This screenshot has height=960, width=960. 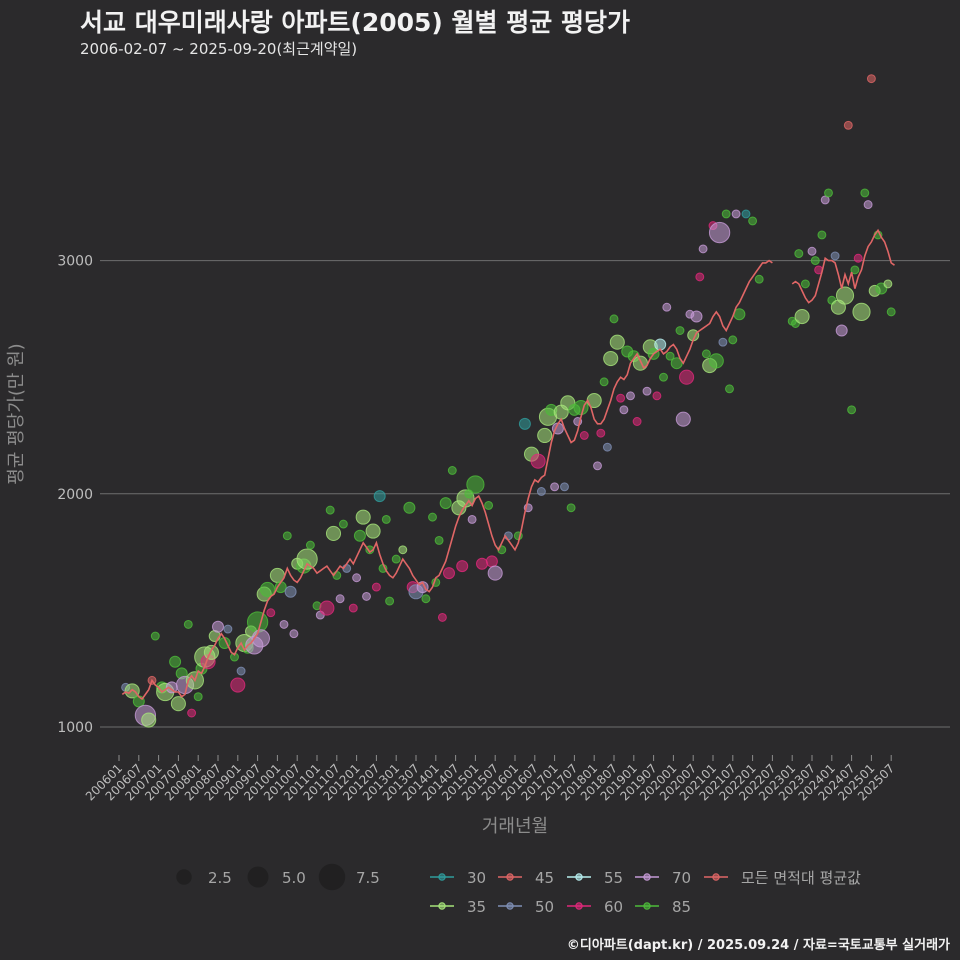 I want to click on x-axis-title: 거래년월, so click(x=515, y=826).